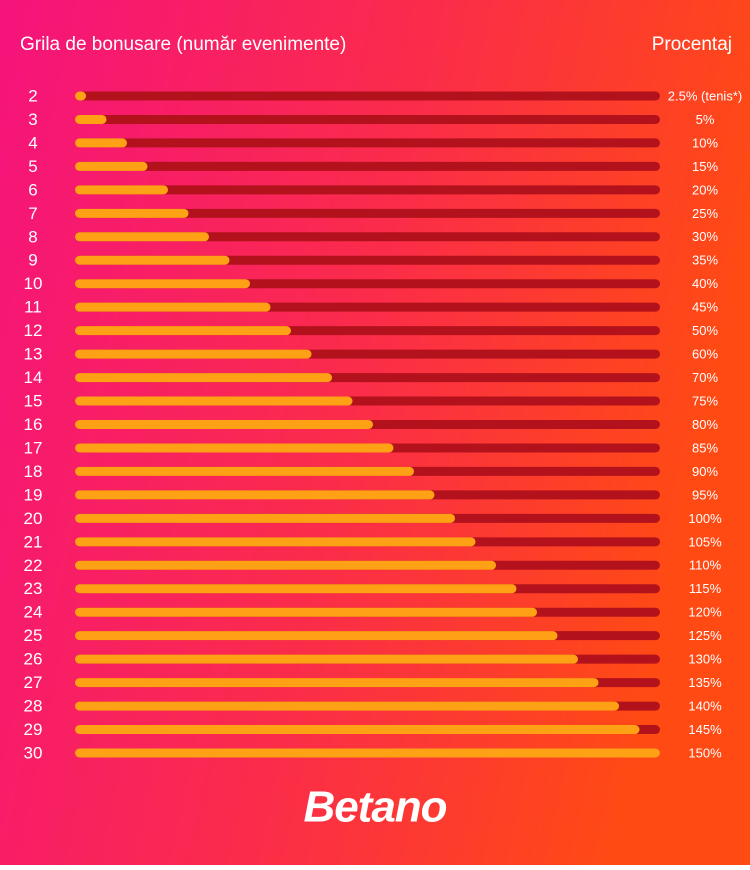 Image resolution: width=750 pixels, height=870 pixels. What do you see at coordinates (705, 518) in the screenshot?
I see `value-label: 100%` at bounding box center [705, 518].